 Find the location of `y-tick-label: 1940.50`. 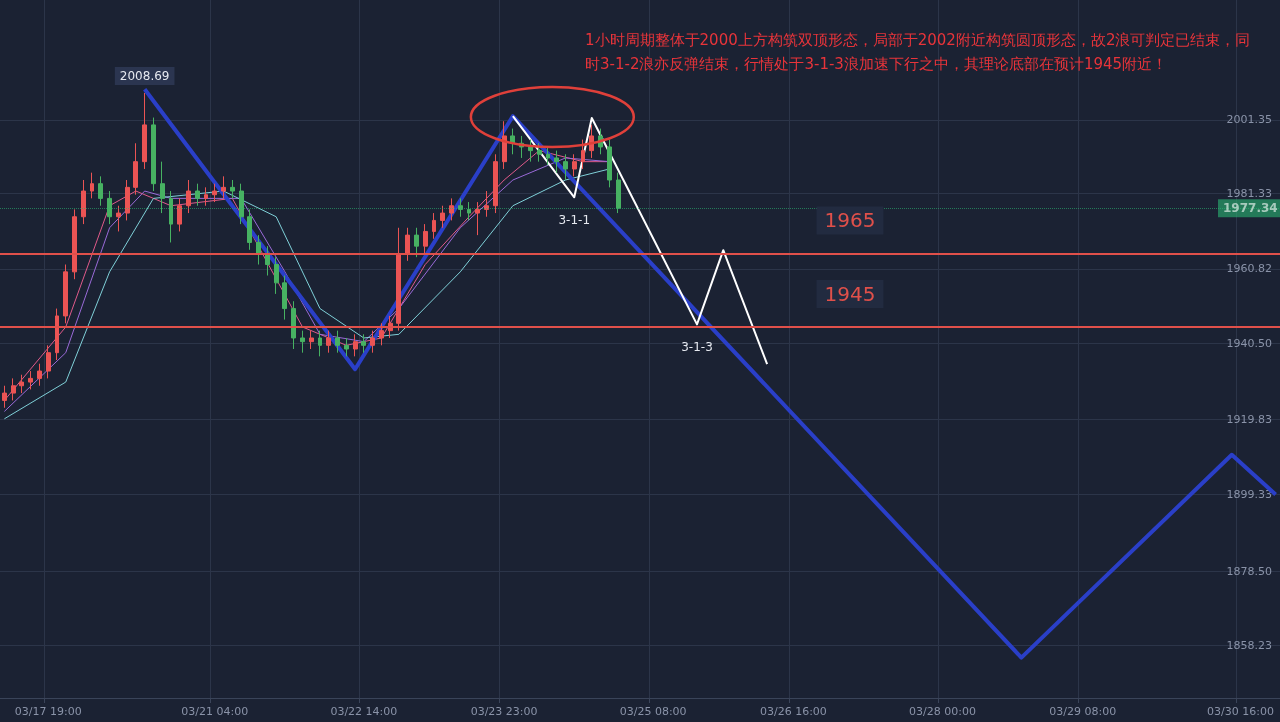

y-tick-label: 1940.50 is located at coordinates (1249, 343).